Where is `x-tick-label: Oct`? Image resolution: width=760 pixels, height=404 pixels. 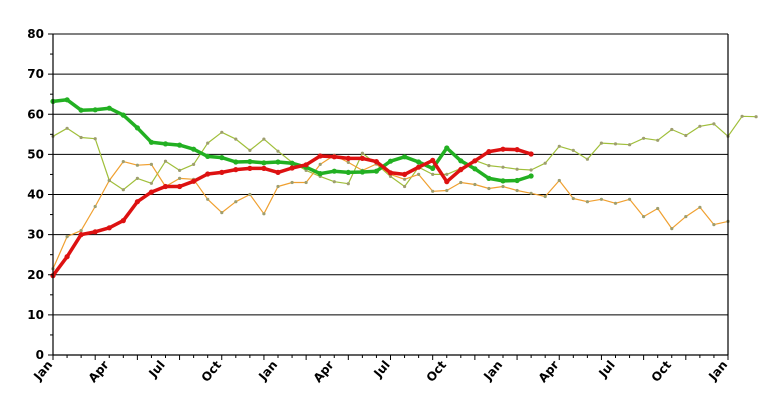 x-tick-label: Oct is located at coordinates (662, 371).